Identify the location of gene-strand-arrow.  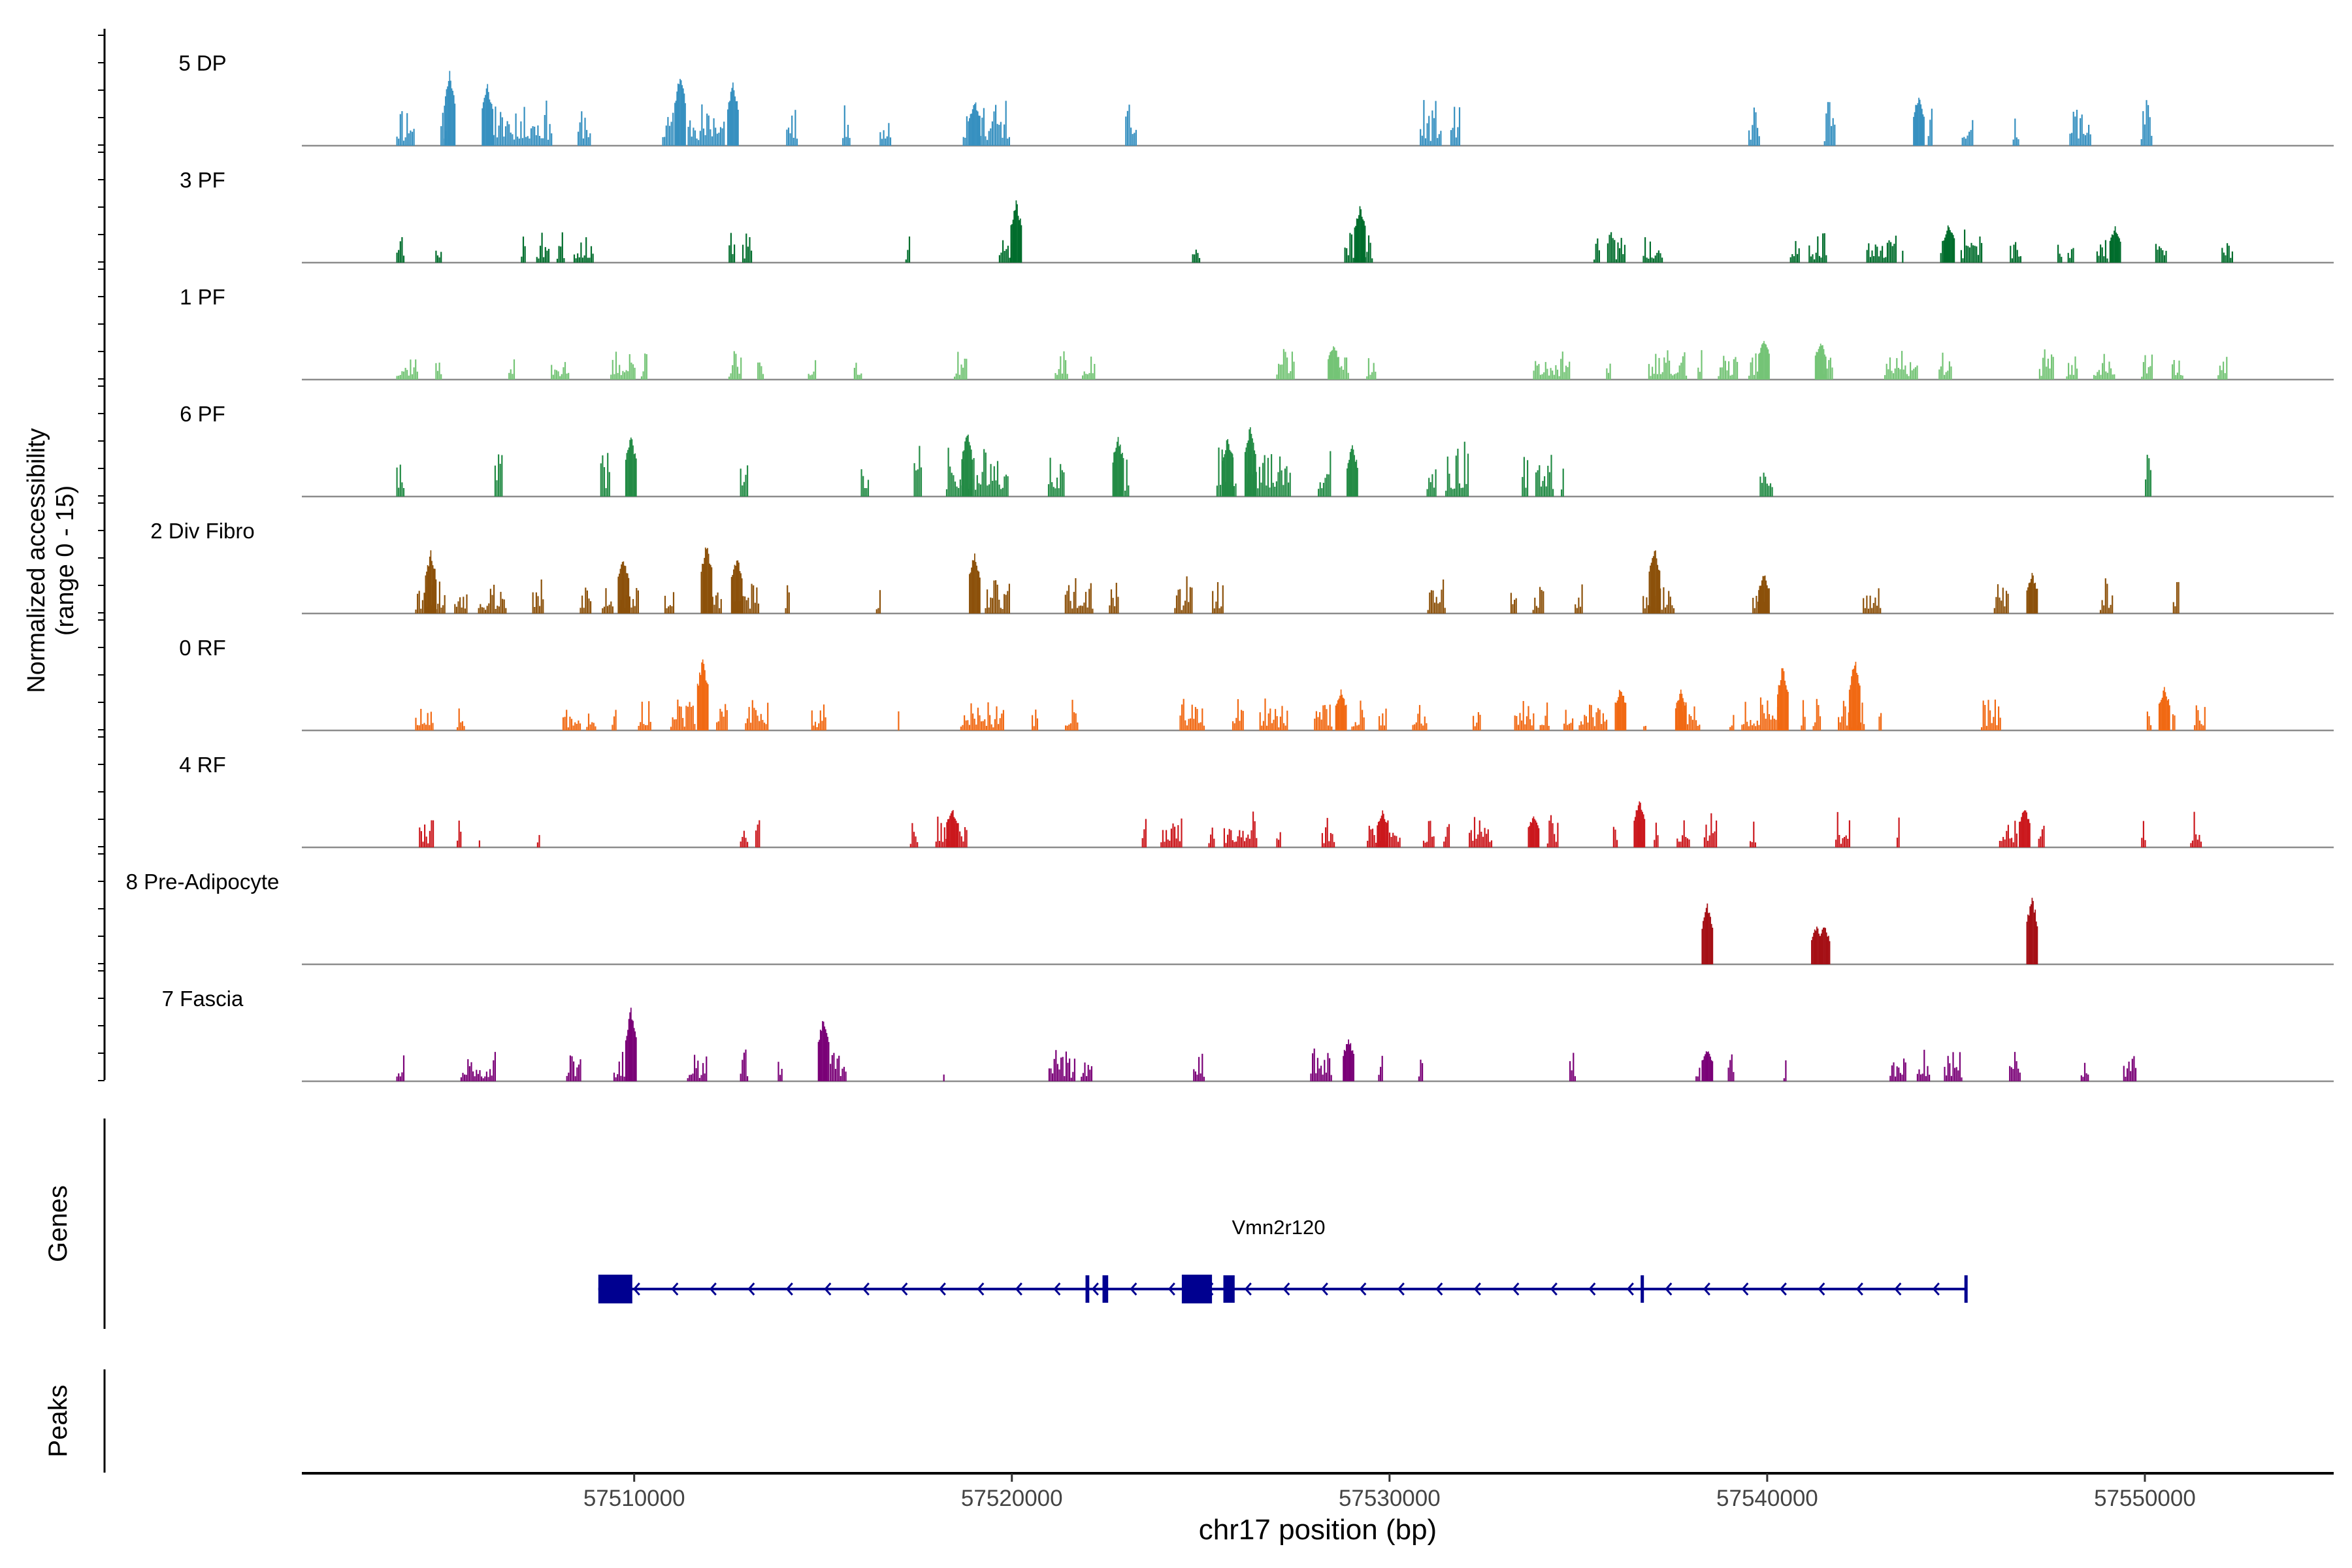
(1898, 1289).